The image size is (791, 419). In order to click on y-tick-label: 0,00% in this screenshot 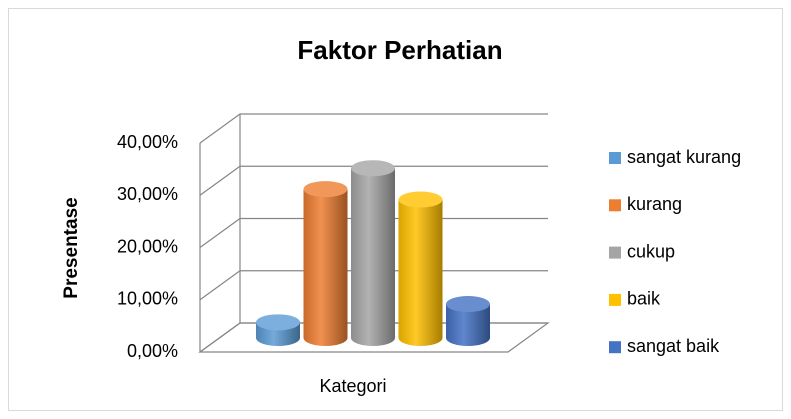, I will do `click(152, 351)`.